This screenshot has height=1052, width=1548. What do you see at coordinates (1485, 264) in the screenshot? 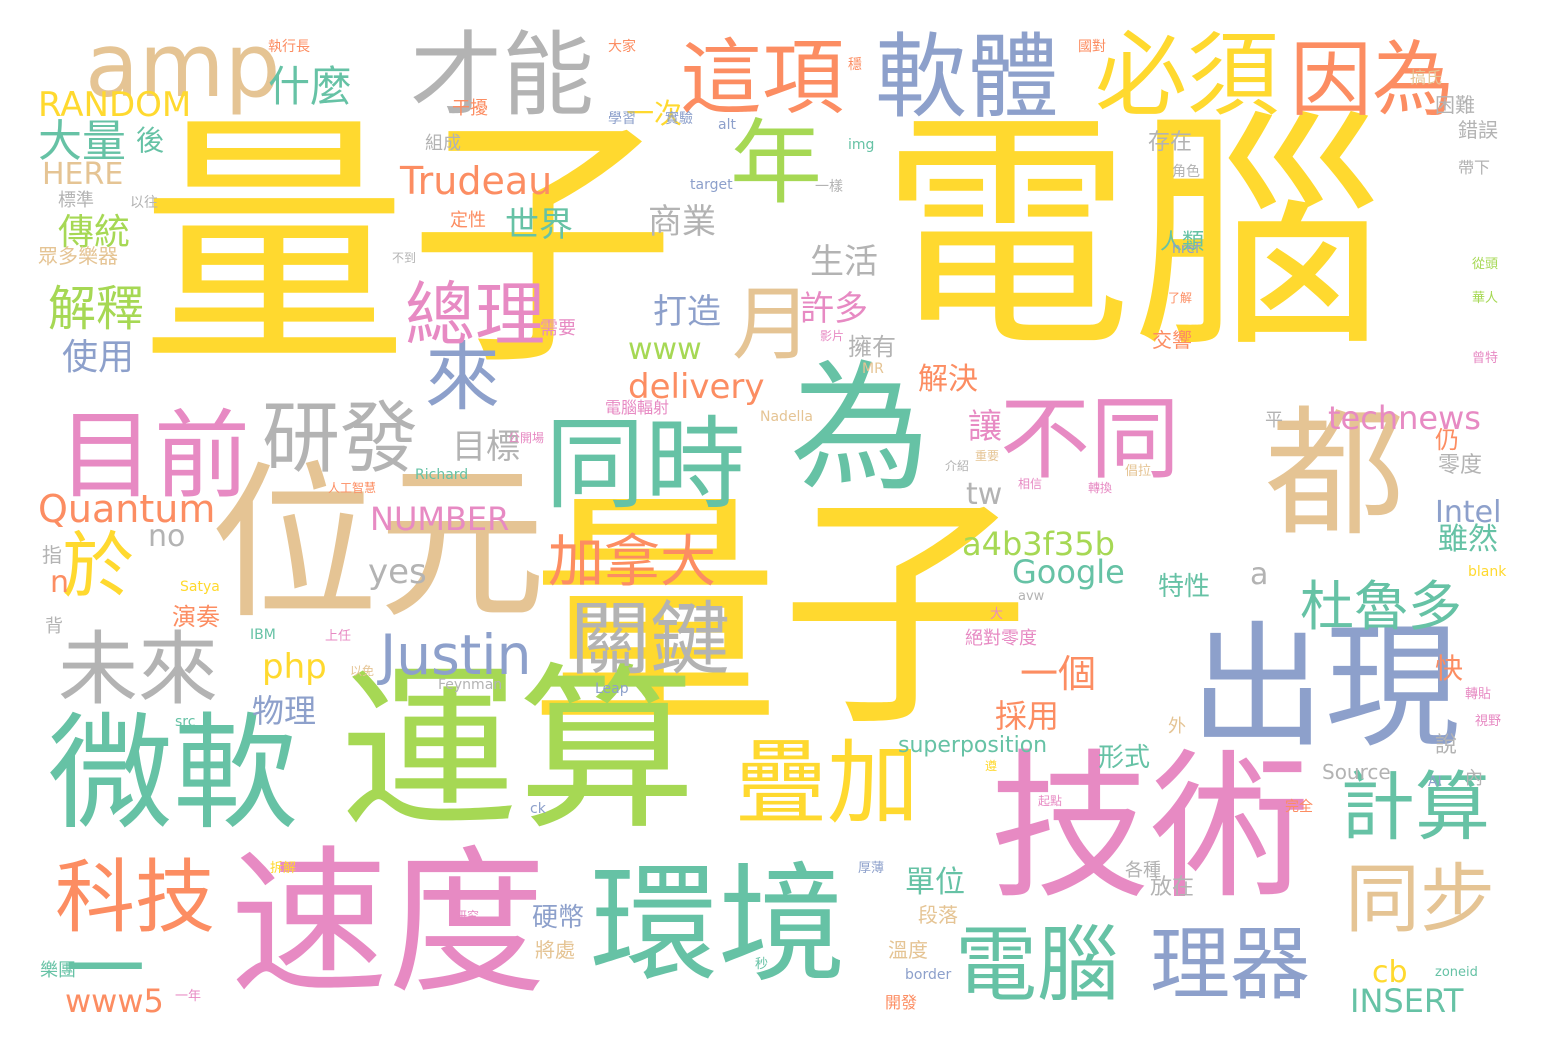
I see `word: 從頭` at bounding box center [1485, 264].